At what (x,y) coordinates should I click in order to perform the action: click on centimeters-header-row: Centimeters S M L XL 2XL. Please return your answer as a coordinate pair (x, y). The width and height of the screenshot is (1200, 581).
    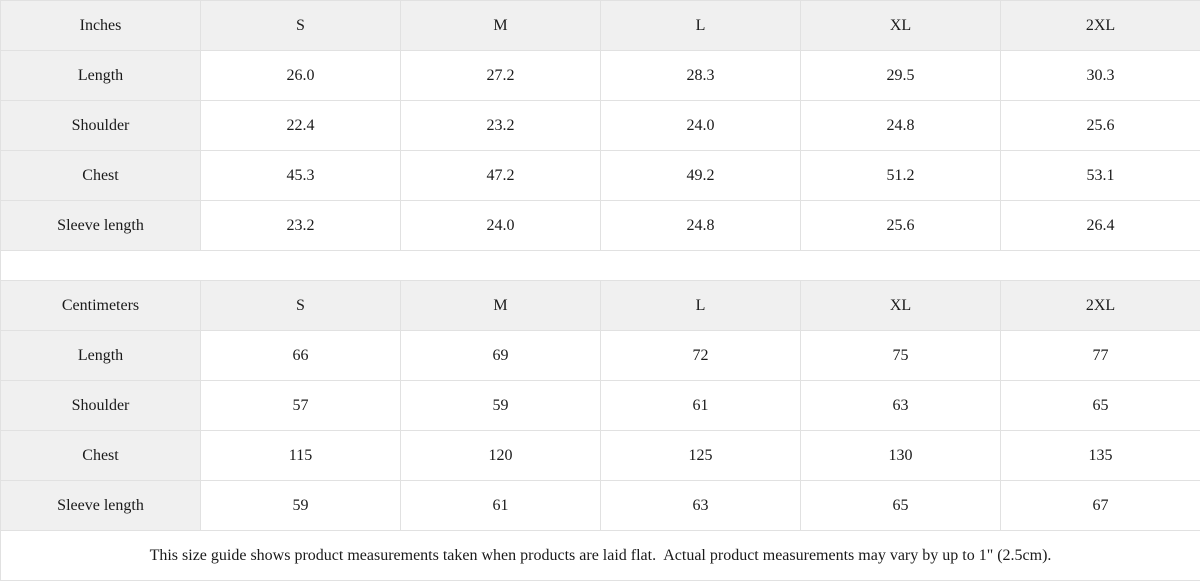
    Looking at the image, I should click on (600, 306).